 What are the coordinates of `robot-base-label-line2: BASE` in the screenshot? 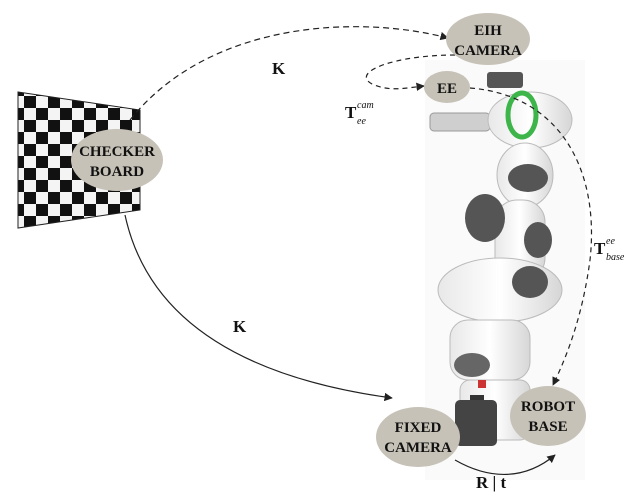 It's located at (547, 427).